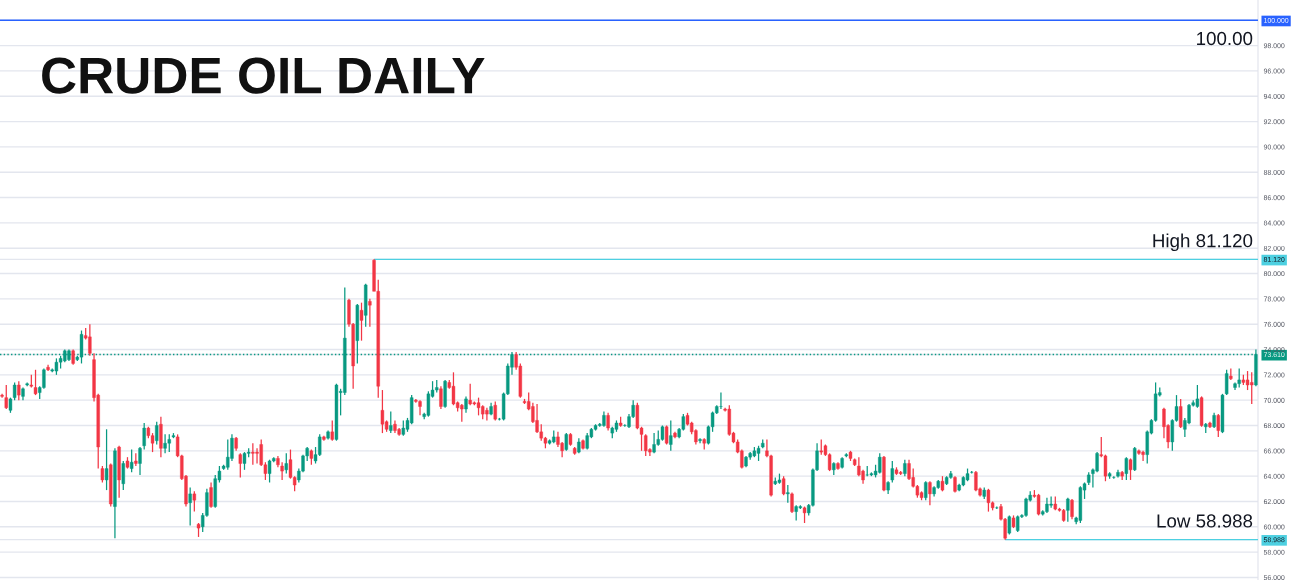  Describe the element at coordinates (1205, 521) in the screenshot. I see `ref-line-label: Low 58.988` at that location.